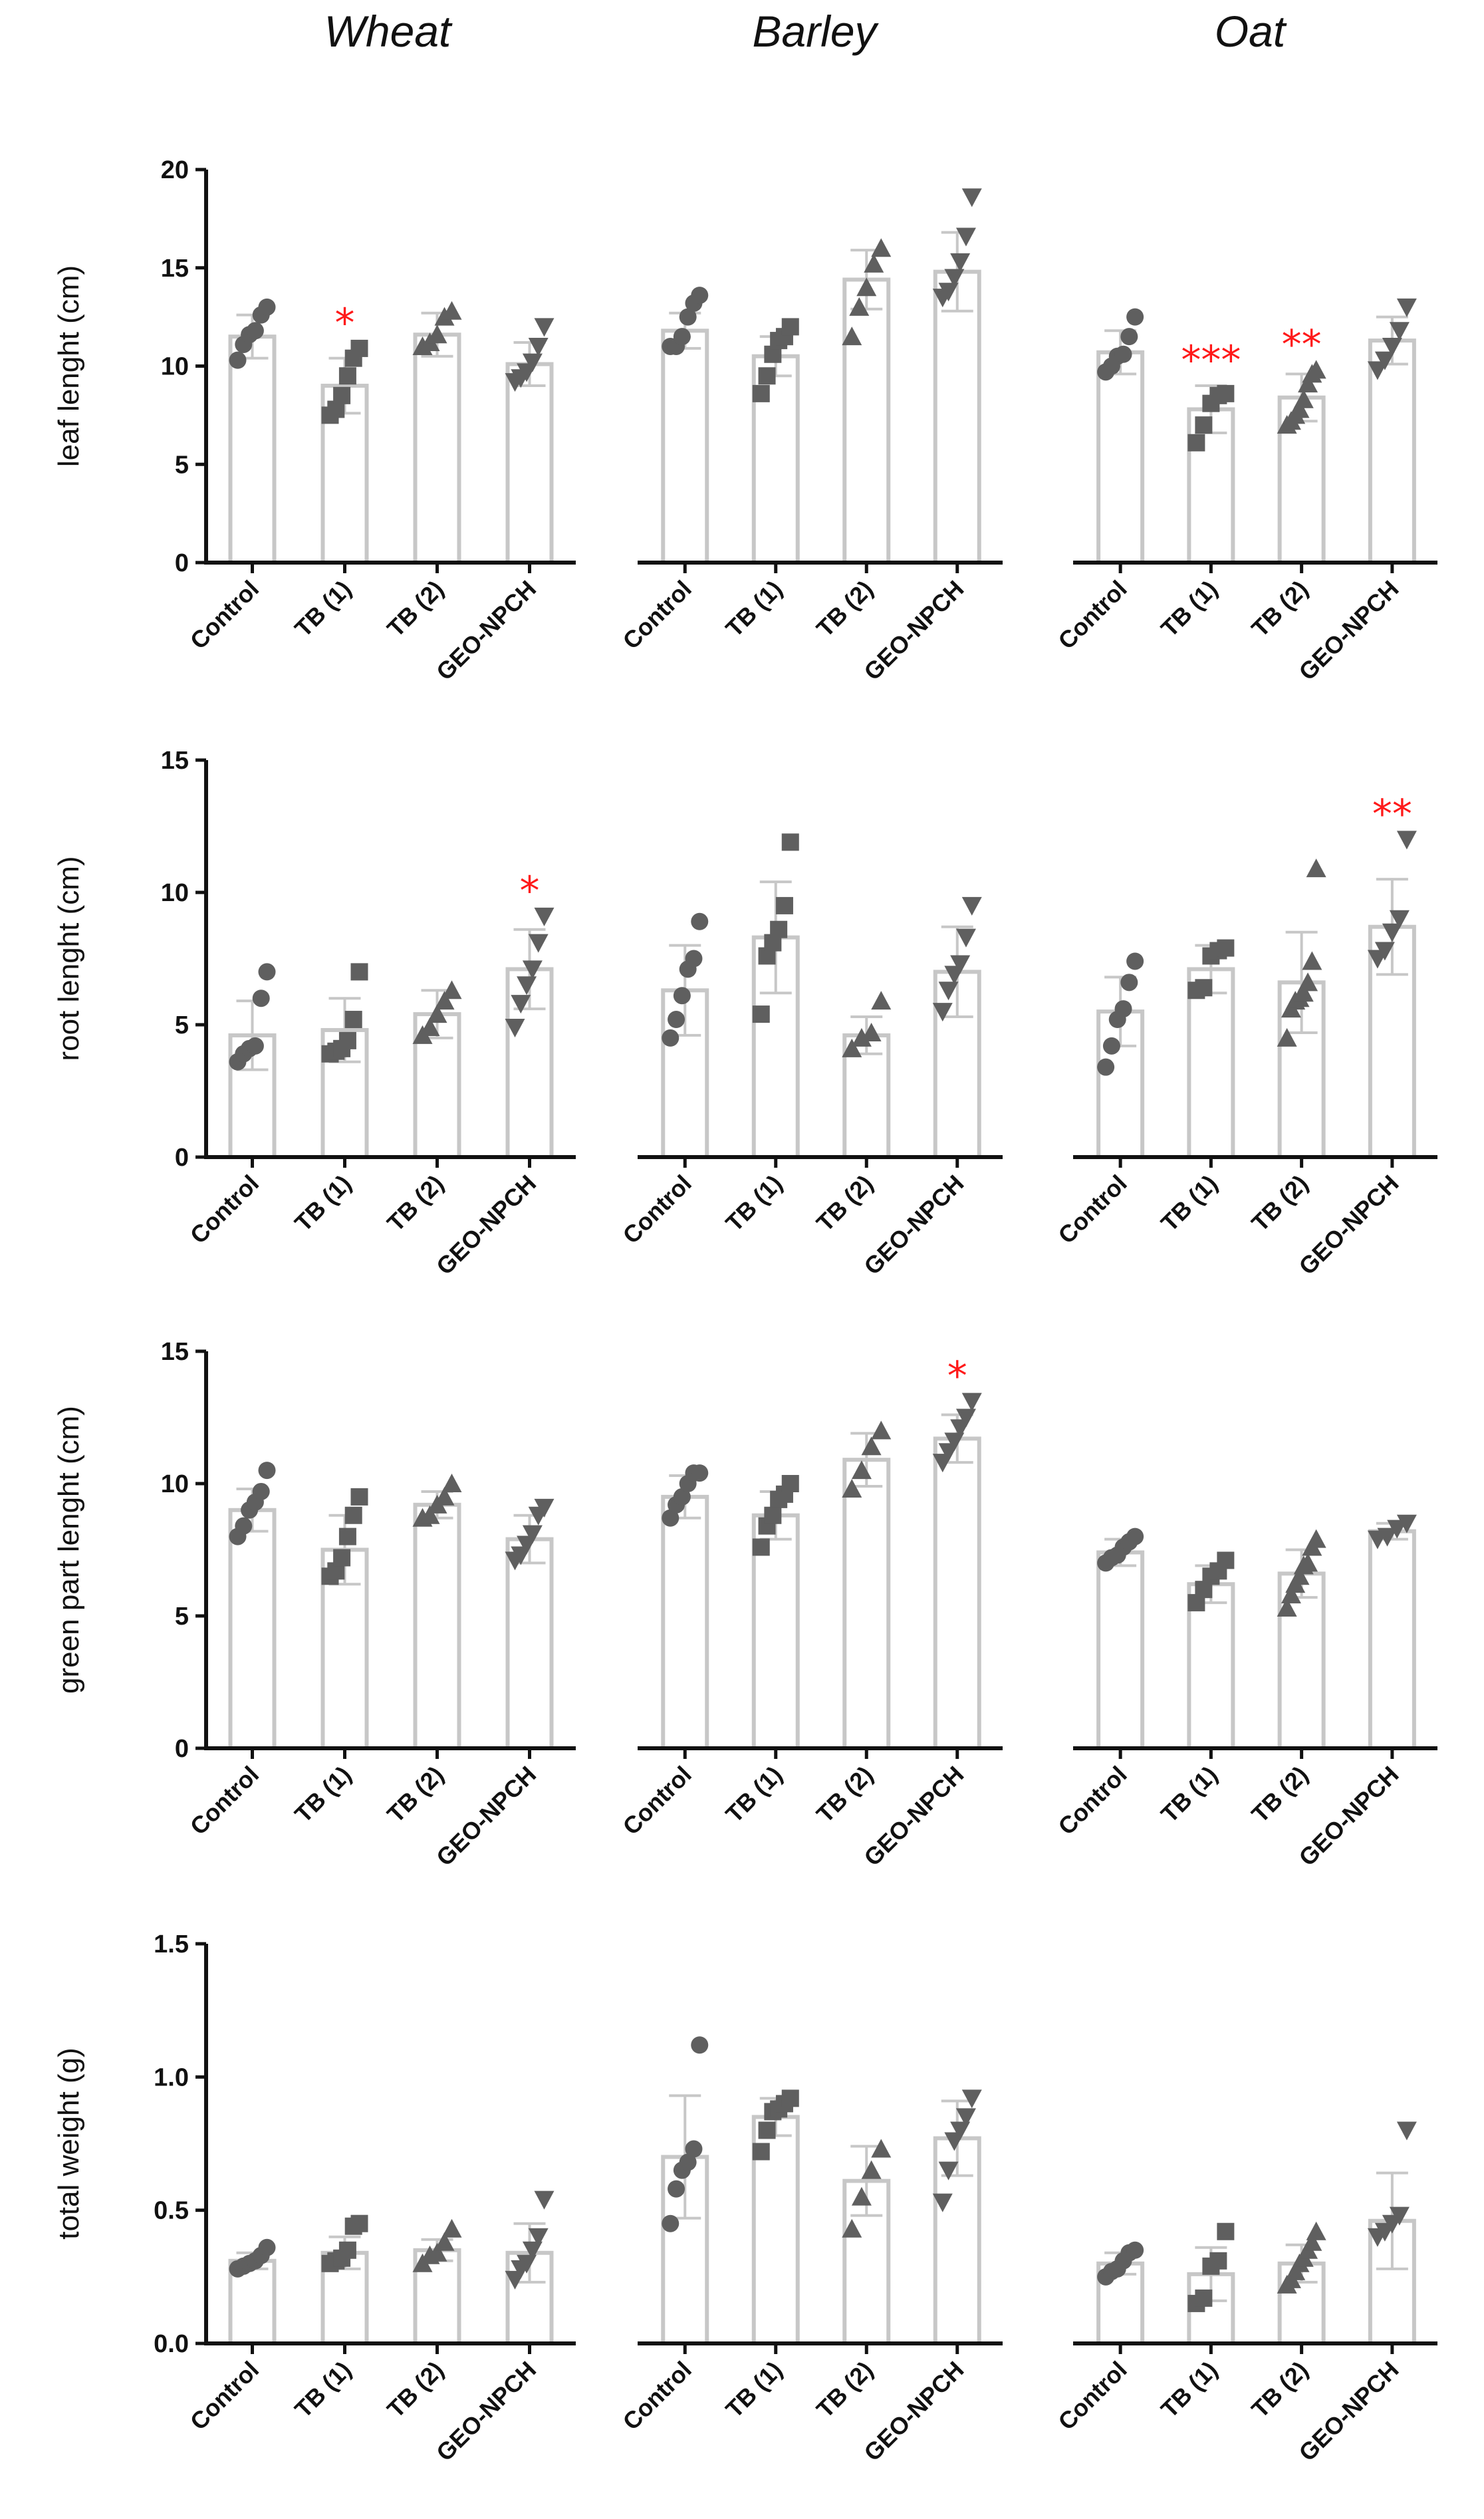 Image resolution: width=1484 pixels, height=2519 pixels. Describe the element at coordinates (345, 323) in the screenshot. I see `significance-label: *` at that location.